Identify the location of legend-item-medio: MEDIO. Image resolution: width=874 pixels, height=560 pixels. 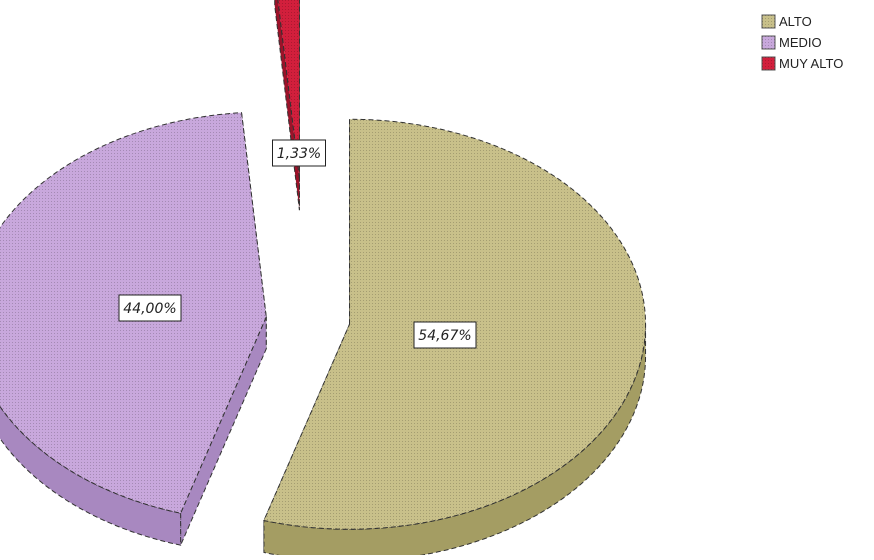
(791, 42).